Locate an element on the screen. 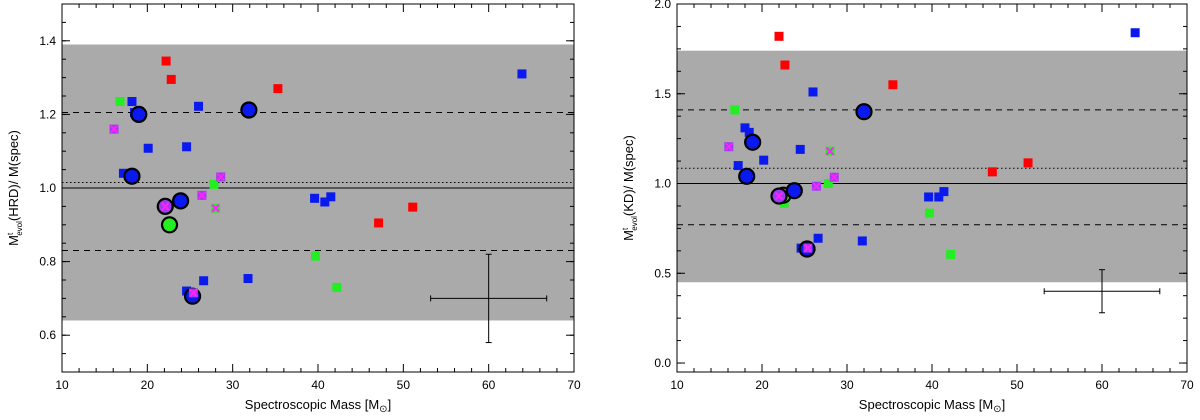  y-tick-label: 1.4 is located at coordinates (47, 41).